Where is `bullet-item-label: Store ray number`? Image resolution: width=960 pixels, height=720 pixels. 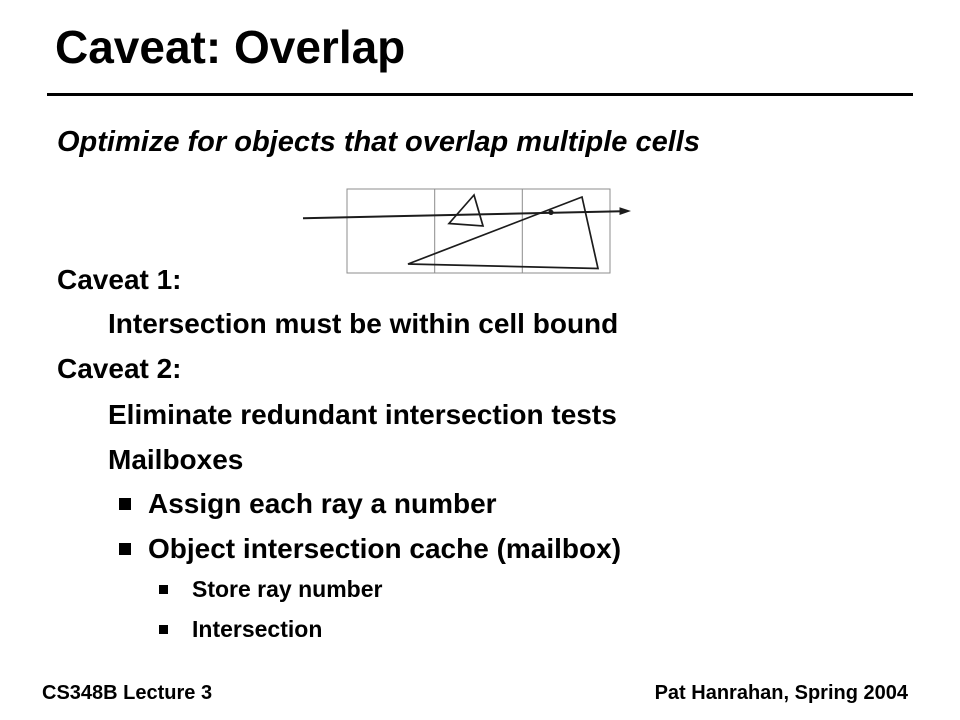
bullet-item-label: Store ray number is located at coordinates (287, 589).